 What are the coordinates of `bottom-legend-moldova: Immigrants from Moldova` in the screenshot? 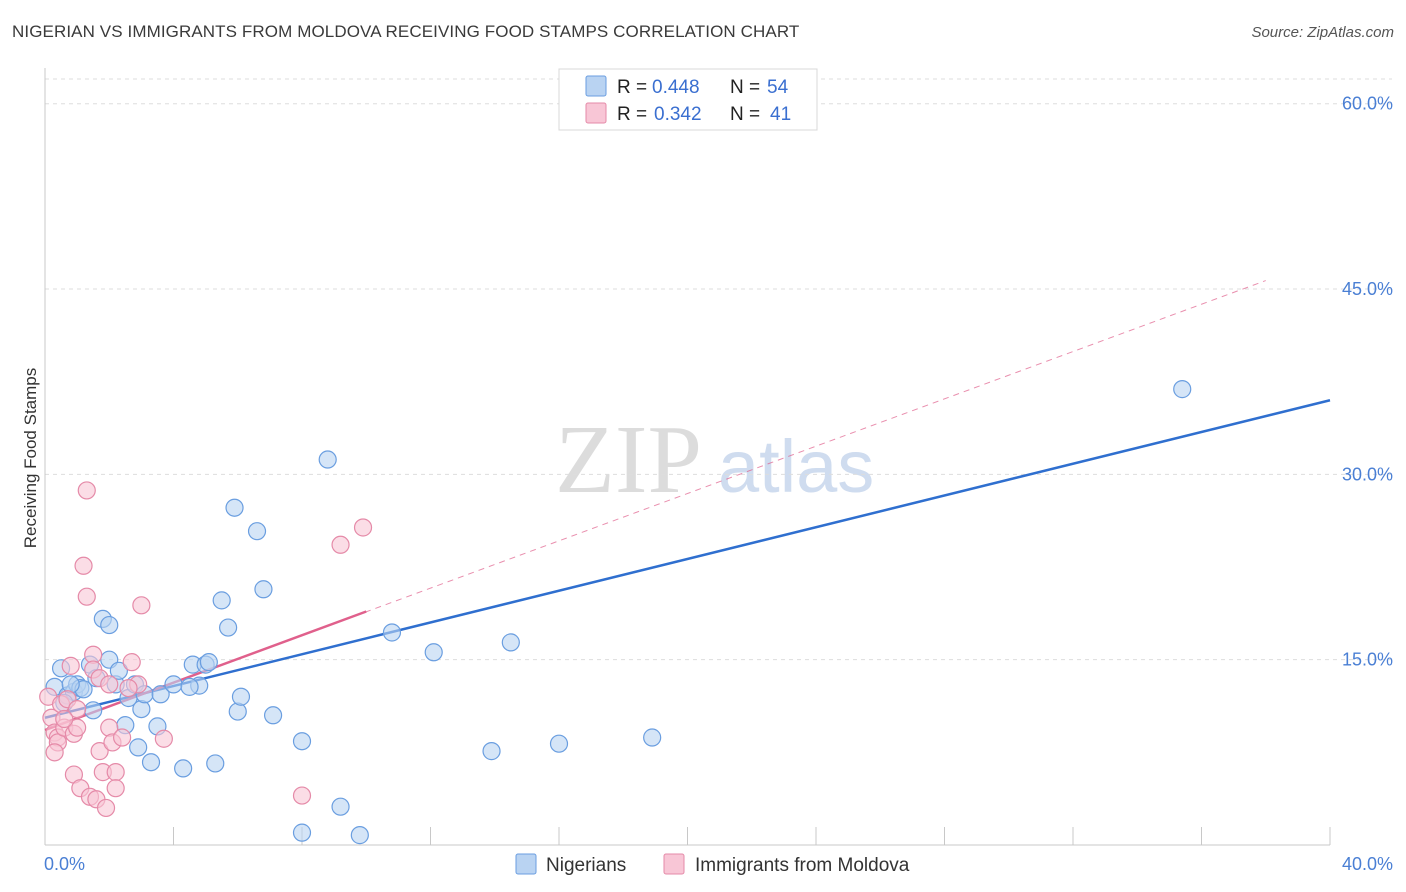 It's located at (802, 865).